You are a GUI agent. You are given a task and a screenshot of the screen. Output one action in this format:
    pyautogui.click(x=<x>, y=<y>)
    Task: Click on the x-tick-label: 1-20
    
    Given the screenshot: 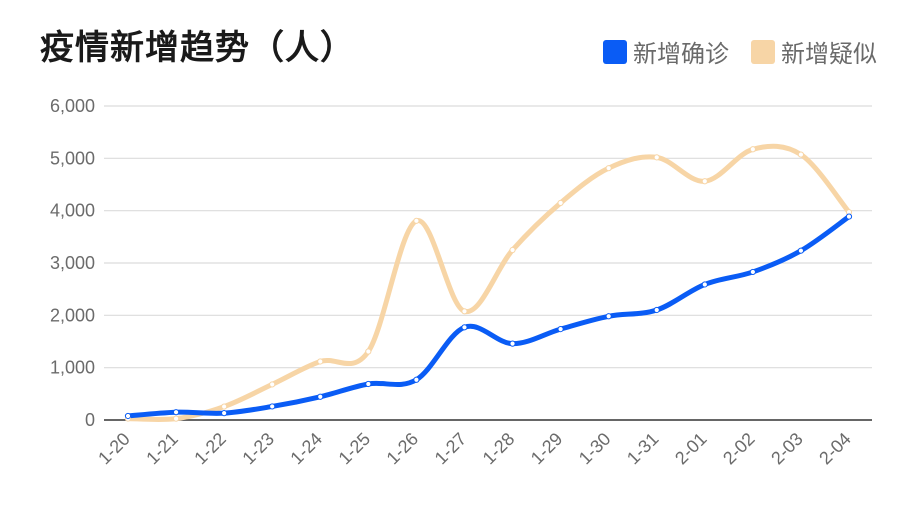 What is the action you would take?
    pyautogui.click(x=114, y=449)
    